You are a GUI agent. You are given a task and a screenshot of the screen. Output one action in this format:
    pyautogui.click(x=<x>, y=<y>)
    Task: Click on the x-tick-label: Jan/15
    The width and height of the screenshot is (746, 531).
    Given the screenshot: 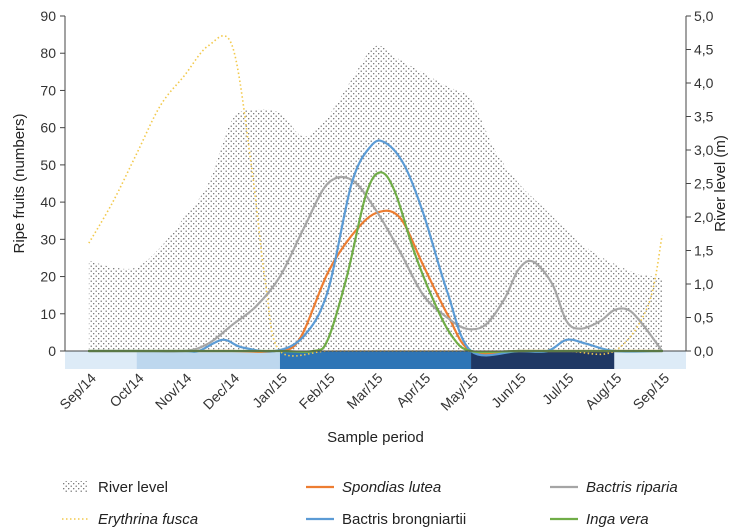 What is the action you would take?
    pyautogui.click(x=269, y=390)
    